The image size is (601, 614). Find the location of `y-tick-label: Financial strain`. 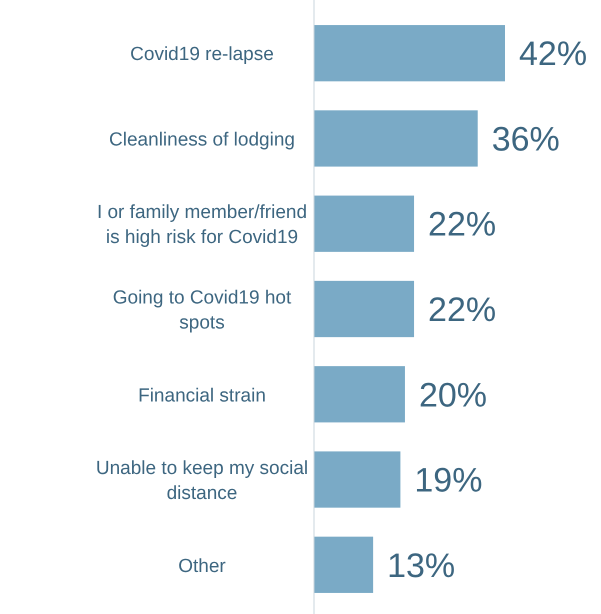

y-tick-label: Financial strain is located at coordinates (202, 395).